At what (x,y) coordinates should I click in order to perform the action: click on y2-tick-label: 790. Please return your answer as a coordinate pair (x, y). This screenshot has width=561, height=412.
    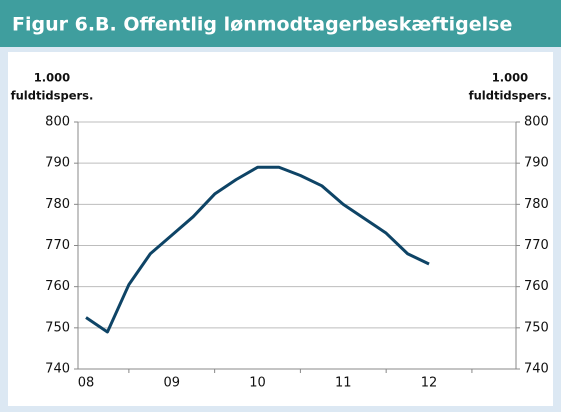
    Looking at the image, I should click on (536, 163).